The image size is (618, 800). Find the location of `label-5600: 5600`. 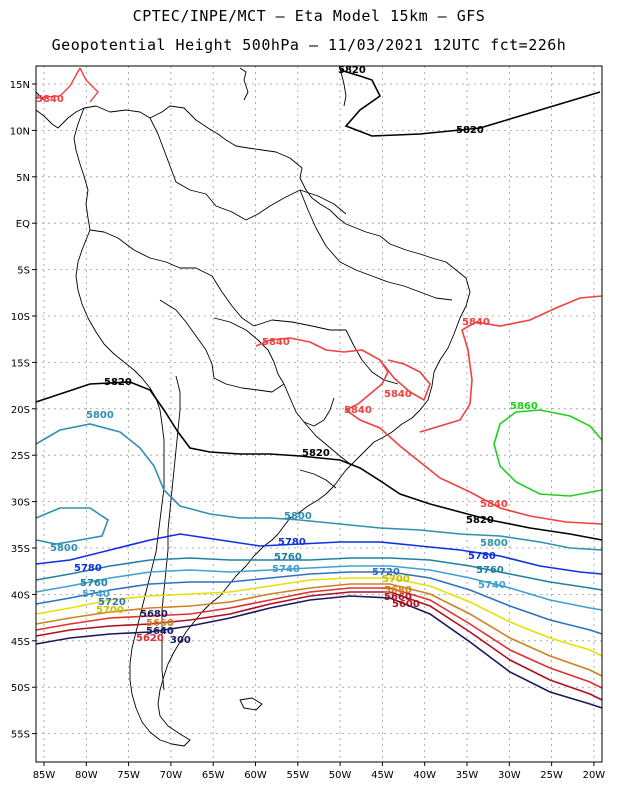

label-5600: 5600 is located at coordinates (406, 604).